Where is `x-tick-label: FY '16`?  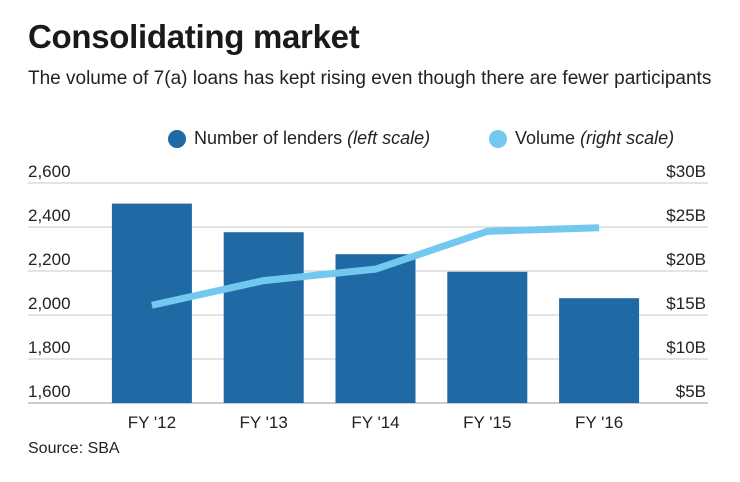
x-tick-label: FY '16 is located at coordinates (599, 422).